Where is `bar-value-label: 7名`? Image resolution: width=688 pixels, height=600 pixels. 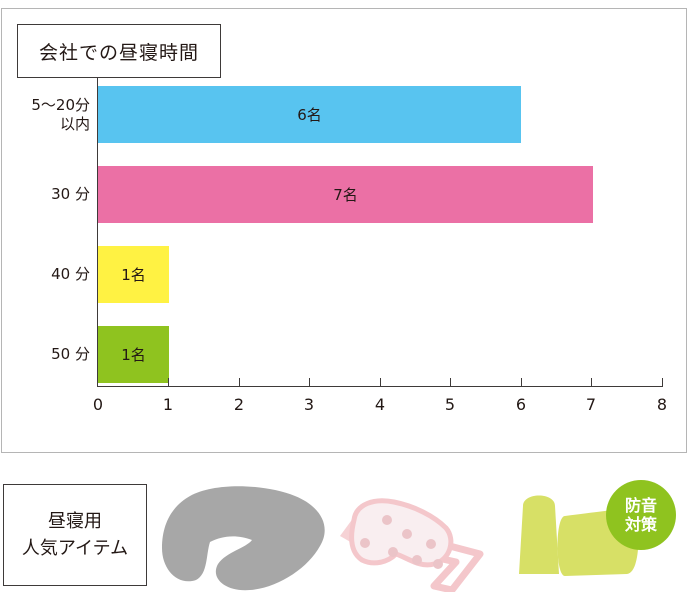
bar-value-label: 7名 is located at coordinates (345, 195).